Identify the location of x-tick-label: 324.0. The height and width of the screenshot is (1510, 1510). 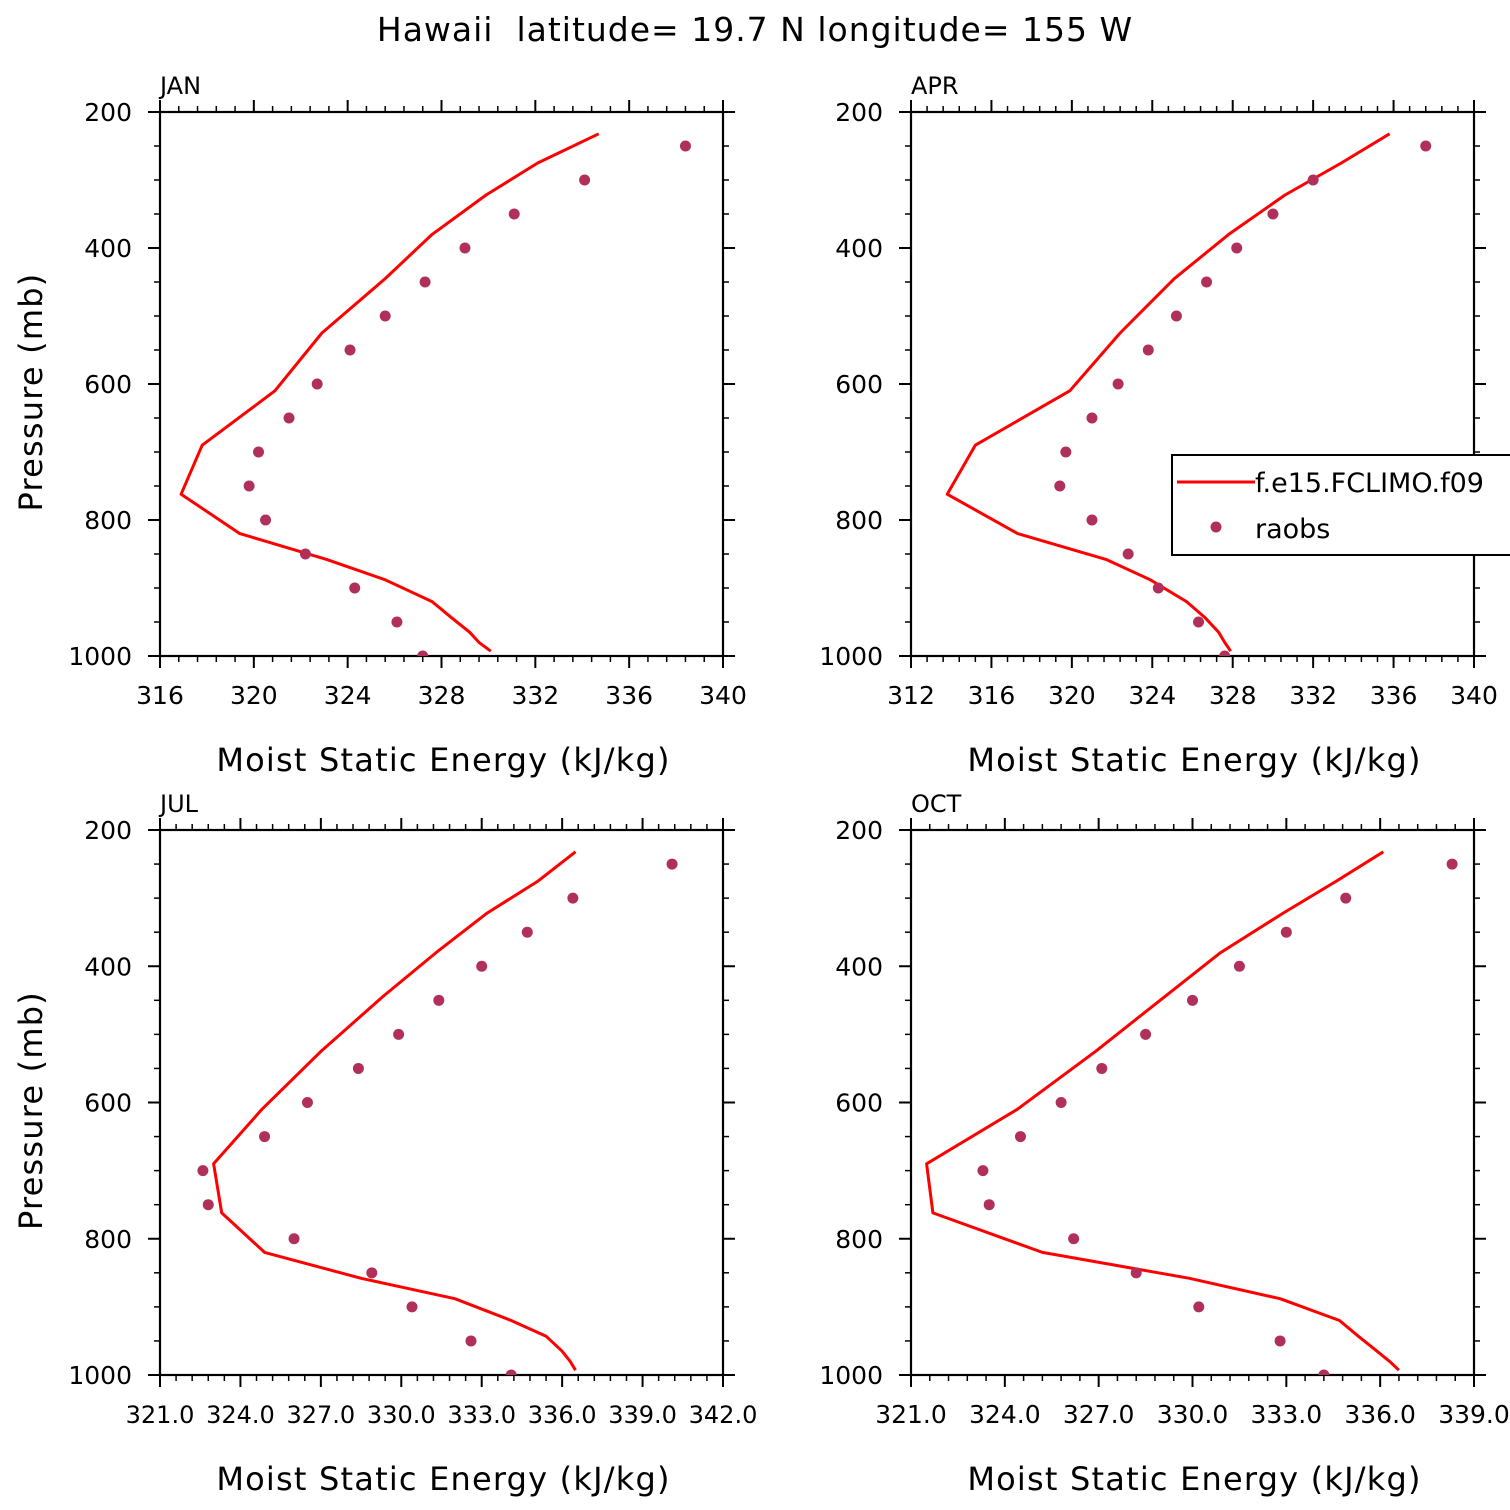
(240, 1415).